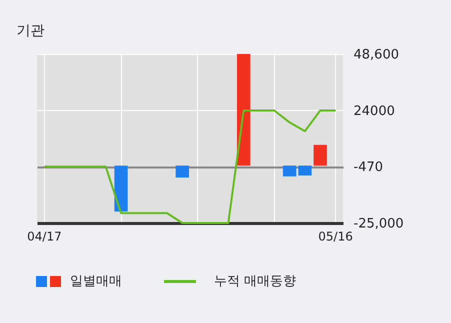  Describe the element at coordinates (374, 111) in the screenshot. I see `y-tick-label: 24000` at that location.